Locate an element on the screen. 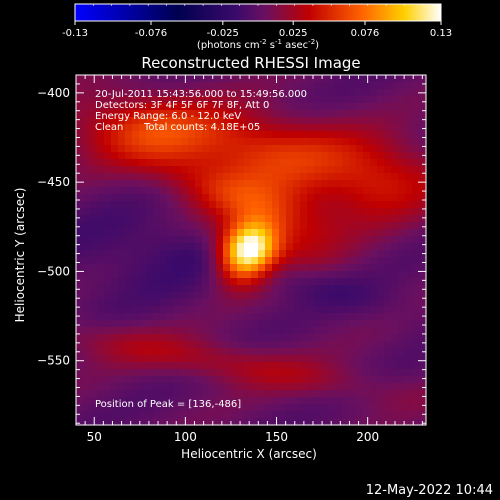  colorbar-tick-label: -0.076 is located at coordinates (151, 33).